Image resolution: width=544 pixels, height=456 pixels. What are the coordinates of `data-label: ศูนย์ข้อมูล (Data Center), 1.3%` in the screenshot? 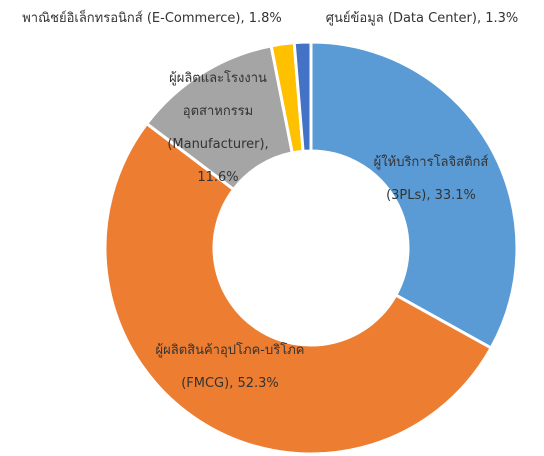 It's located at (422, 18).